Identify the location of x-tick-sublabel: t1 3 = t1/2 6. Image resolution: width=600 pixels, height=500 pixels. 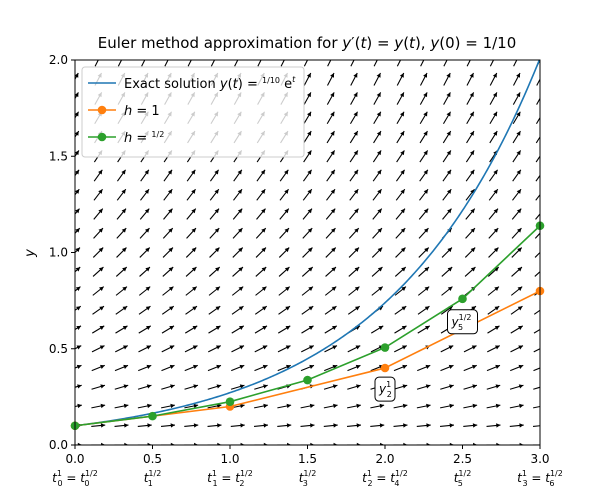
(540, 478).